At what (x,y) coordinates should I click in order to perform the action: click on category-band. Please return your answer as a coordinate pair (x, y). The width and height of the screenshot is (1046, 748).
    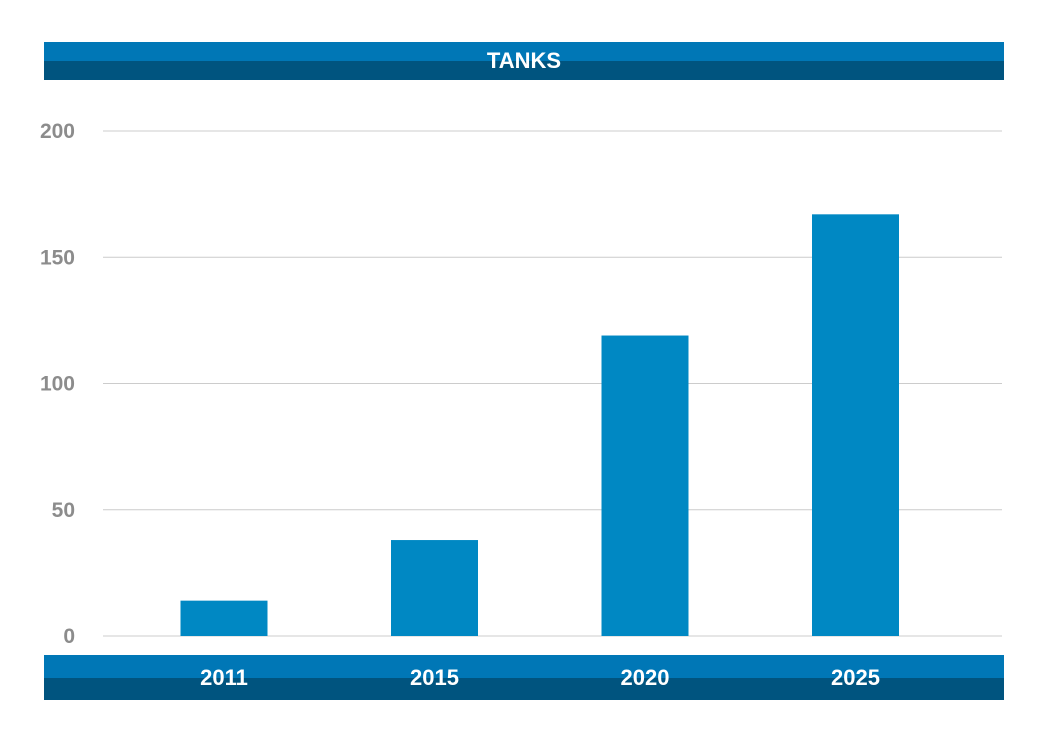
    Looking at the image, I should click on (524, 677).